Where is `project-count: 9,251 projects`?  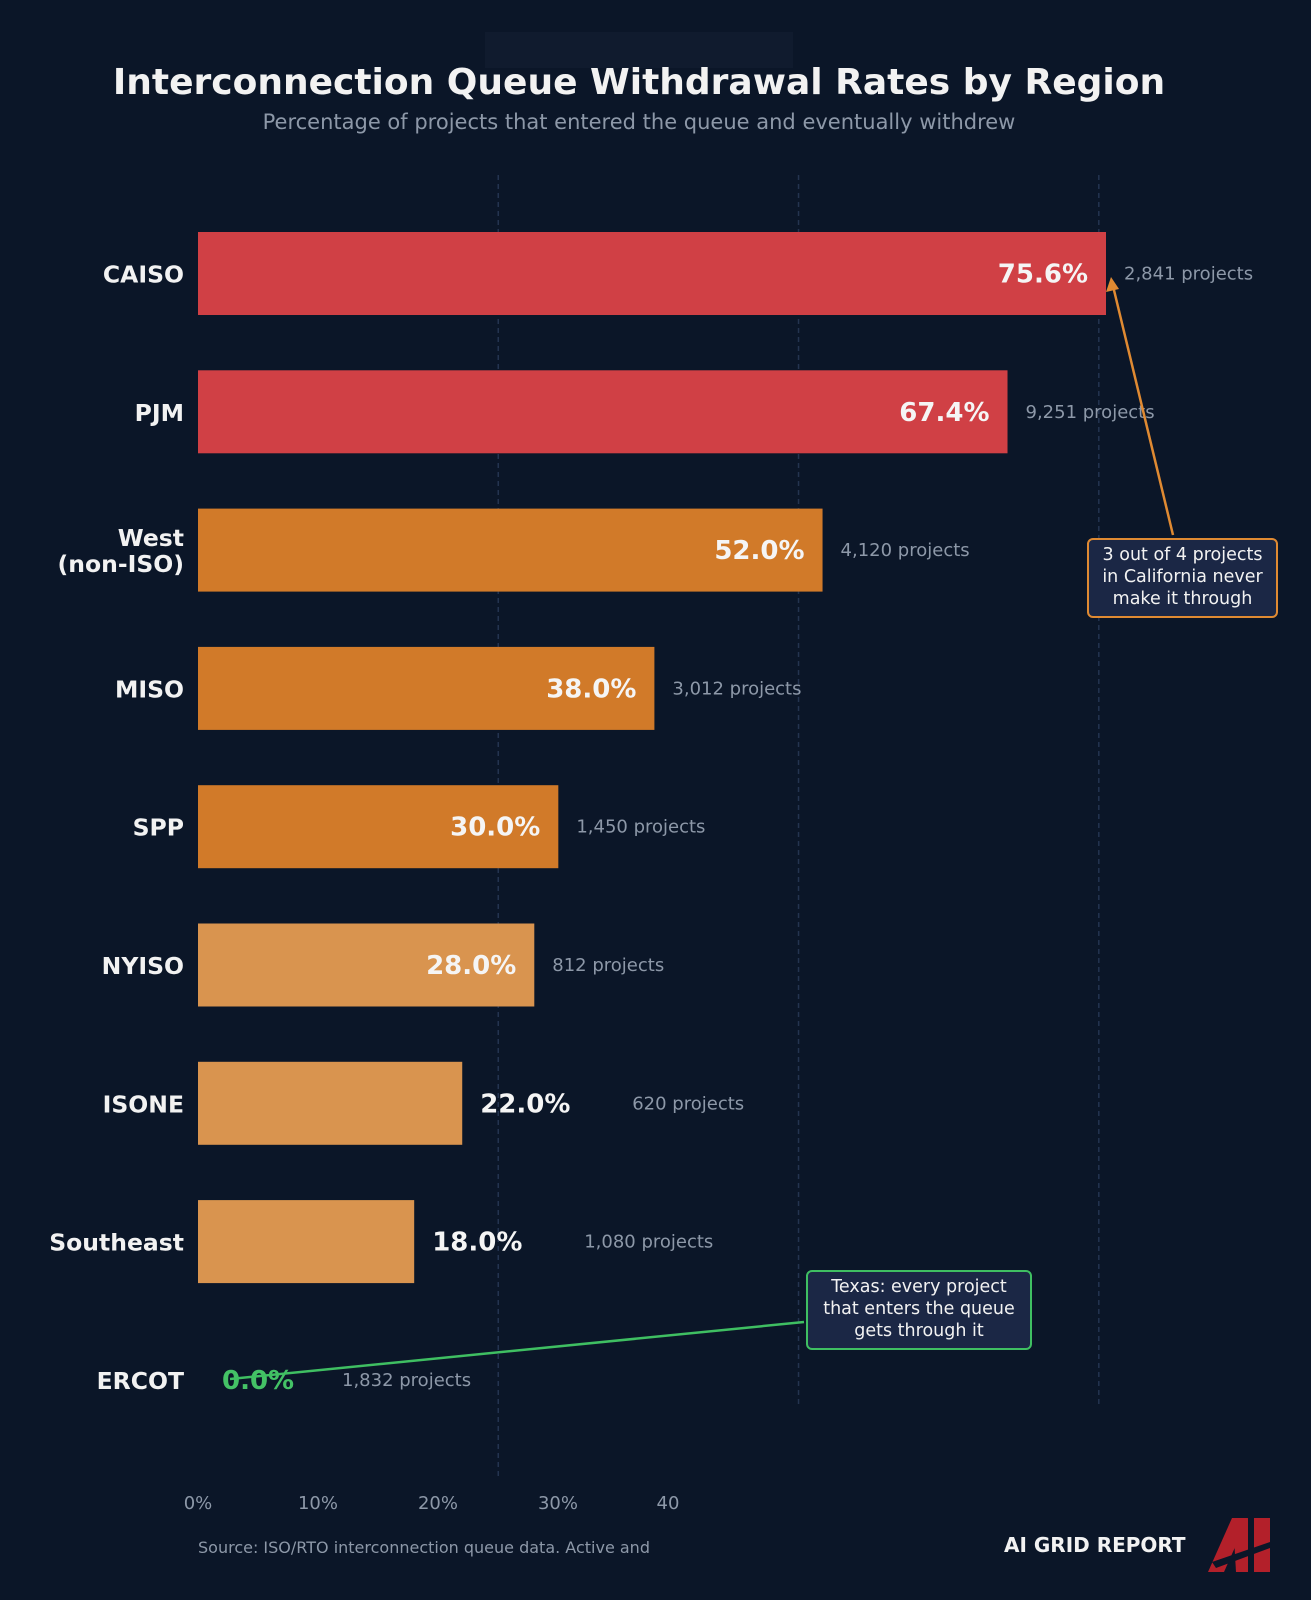
project-count: 9,251 projects is located at coordinates (1090, 412).